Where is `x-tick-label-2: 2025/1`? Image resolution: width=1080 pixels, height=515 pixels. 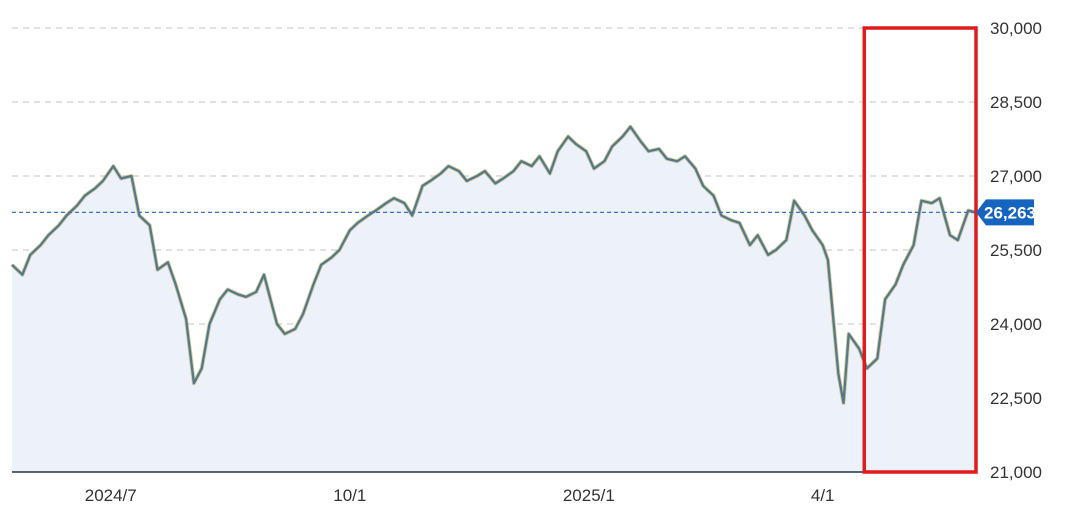
x-tick-label-2: 2025/1 is located at coordinates (589, 495).